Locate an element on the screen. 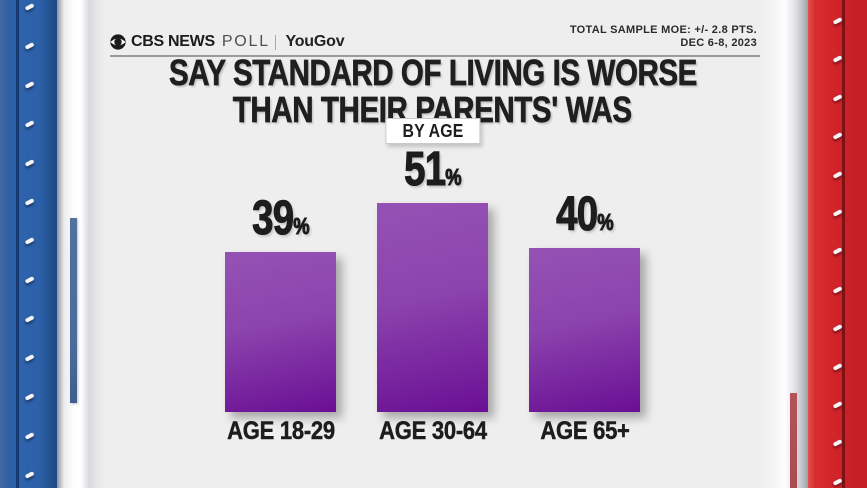 The height and width of the screenshot is (488, 867). brand-row: CBS NEWS POLL YouGov is located at coordinates (227, 42).